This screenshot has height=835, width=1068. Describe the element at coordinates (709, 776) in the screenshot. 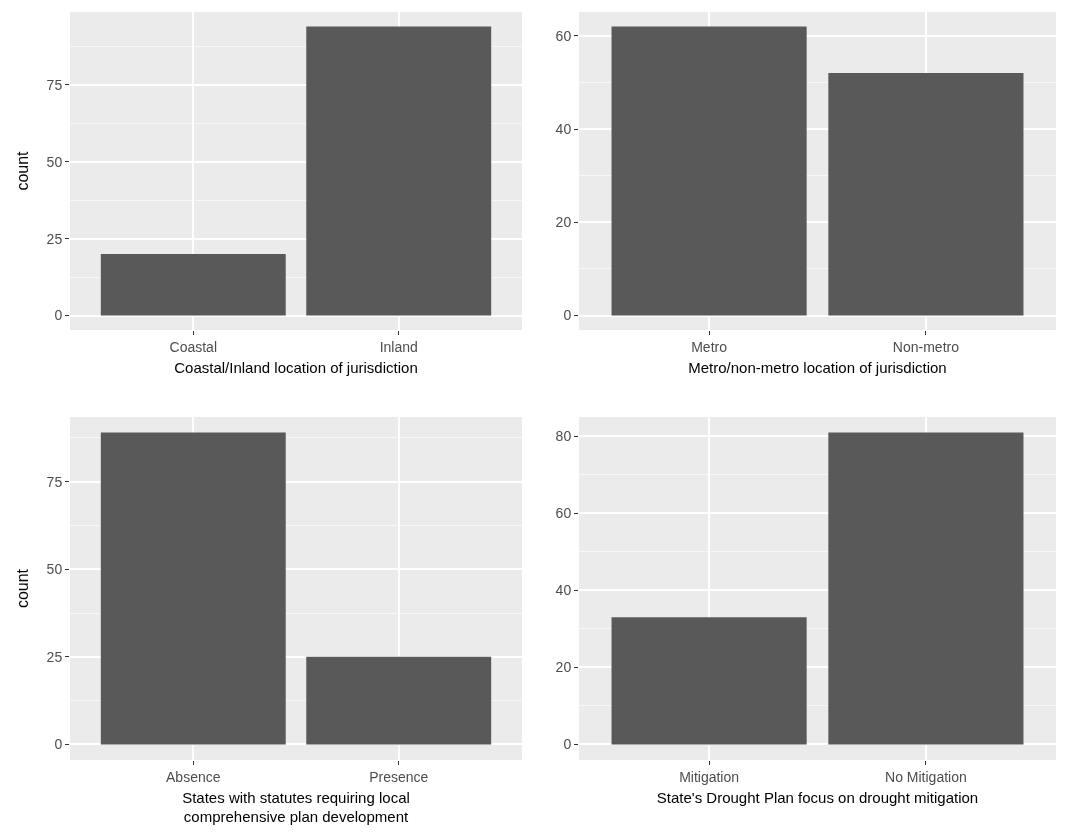

I see `x-tick-label: Mitigation` at that location.